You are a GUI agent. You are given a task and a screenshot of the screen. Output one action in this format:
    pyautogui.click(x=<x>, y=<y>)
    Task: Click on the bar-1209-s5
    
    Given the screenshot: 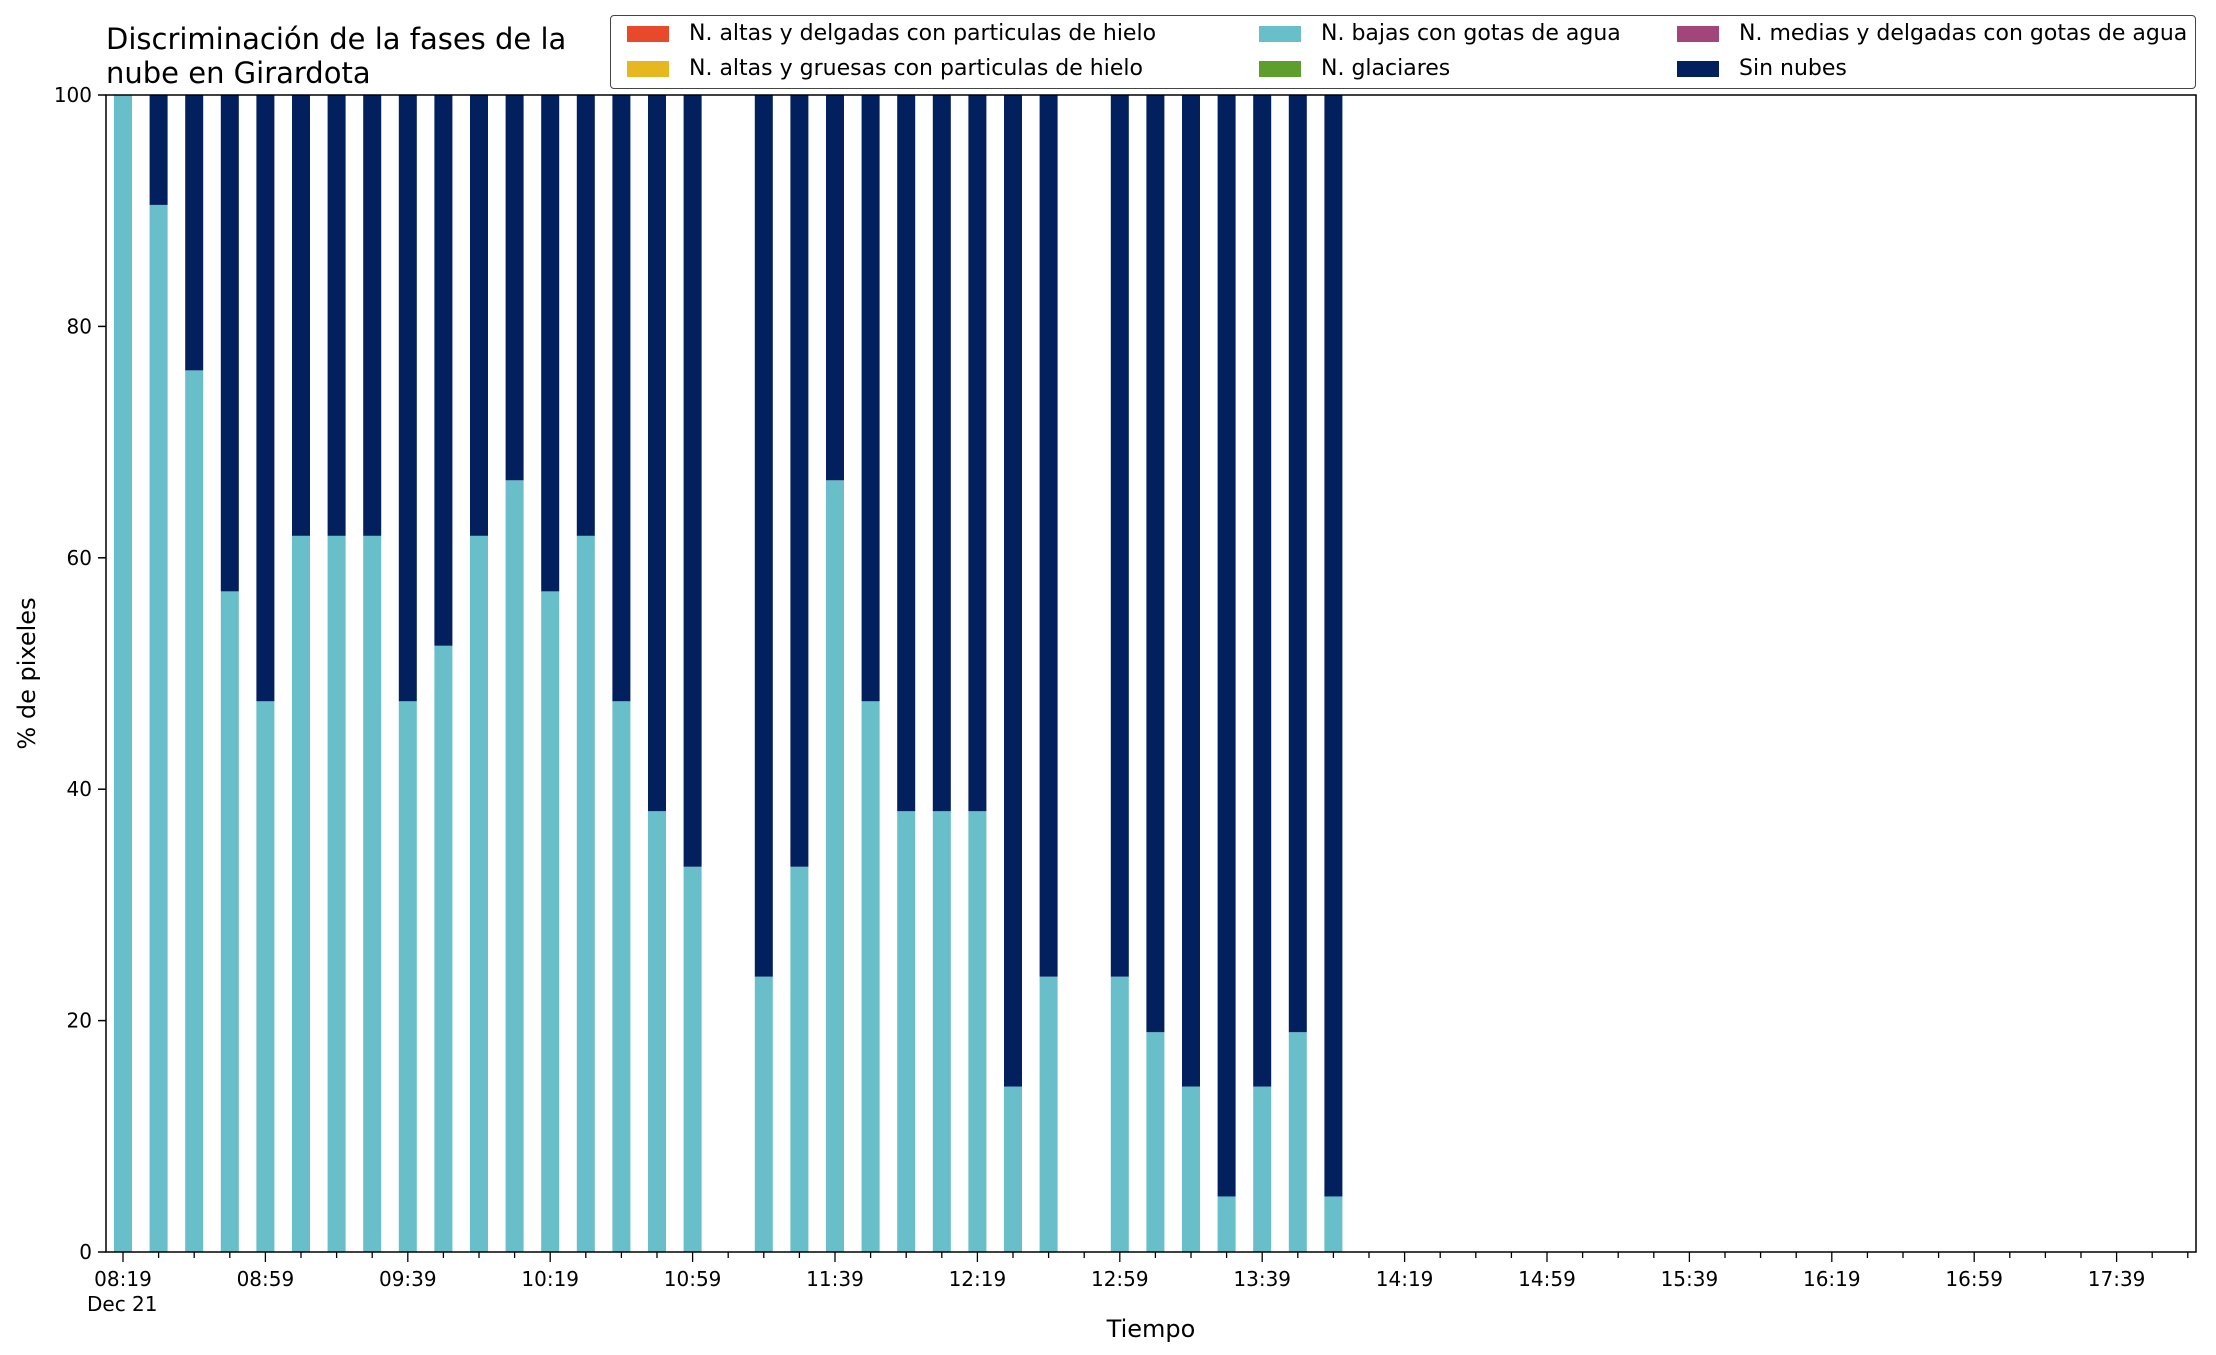 What is the action you would take?
    pyautogui.click(x=941, y=453)
    